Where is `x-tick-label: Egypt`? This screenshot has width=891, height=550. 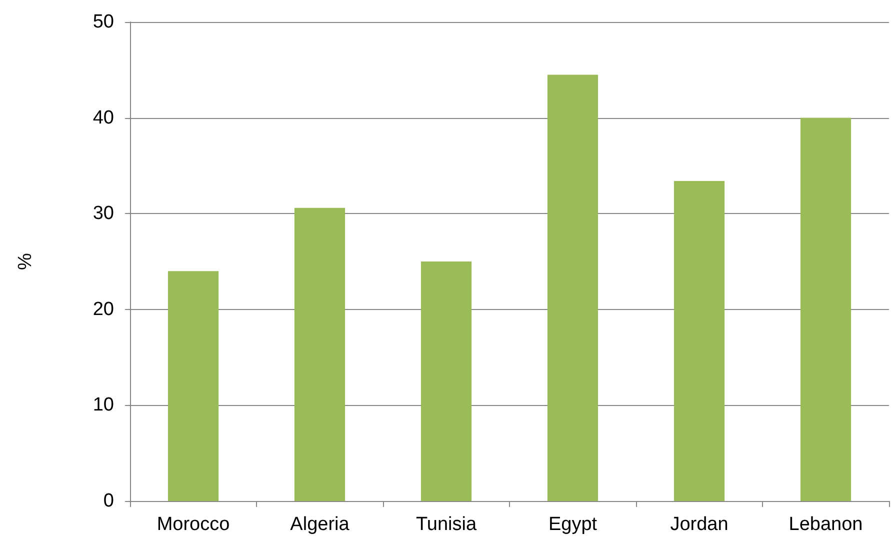 x-tick-label: Egypt is located at coordinates (573, 524).